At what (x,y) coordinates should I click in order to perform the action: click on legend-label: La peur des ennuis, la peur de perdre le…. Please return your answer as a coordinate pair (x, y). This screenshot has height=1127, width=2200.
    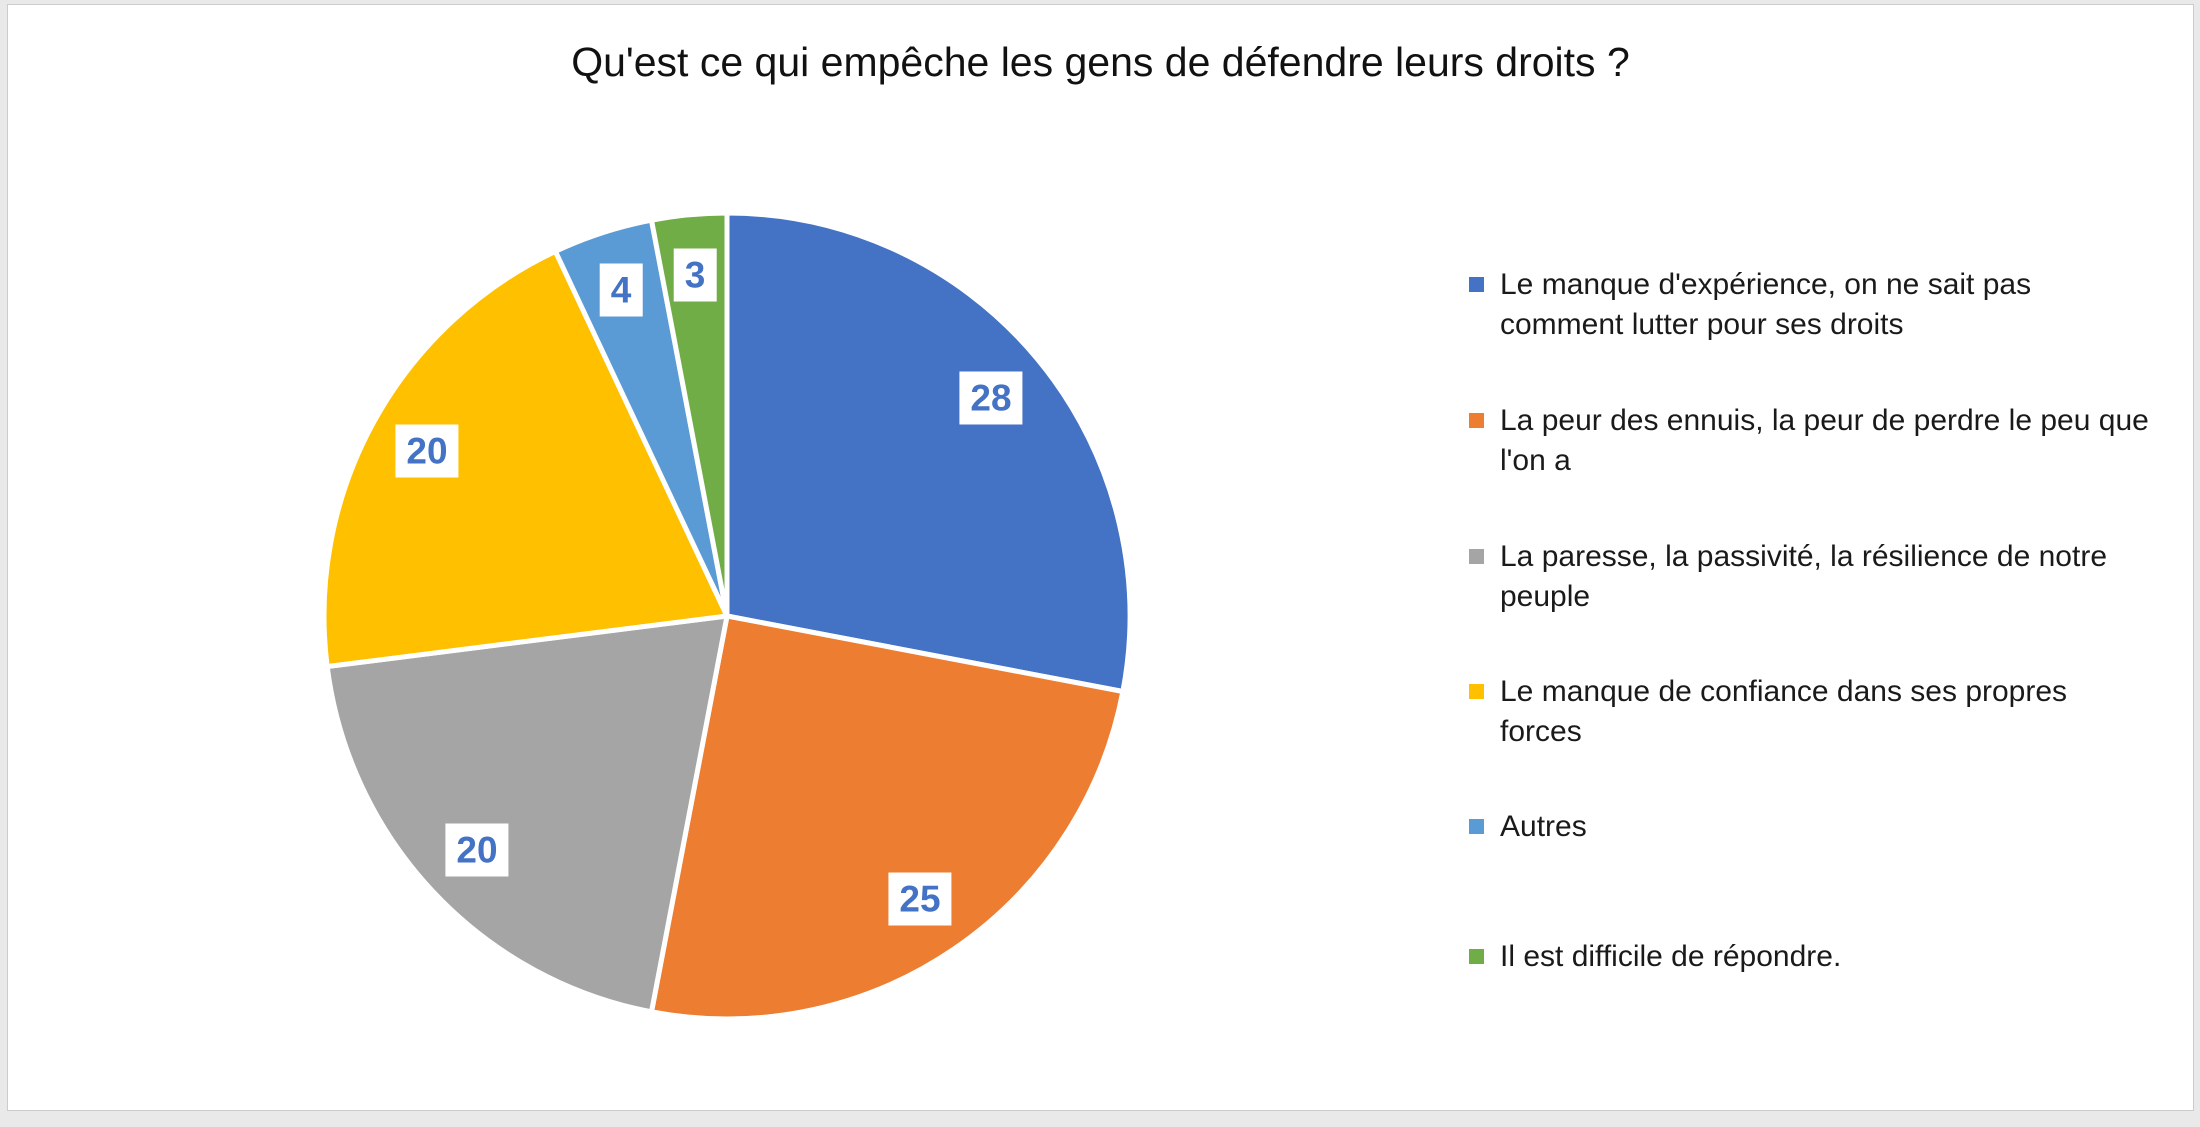
    Looking at the image, I should click on (1824, 440).